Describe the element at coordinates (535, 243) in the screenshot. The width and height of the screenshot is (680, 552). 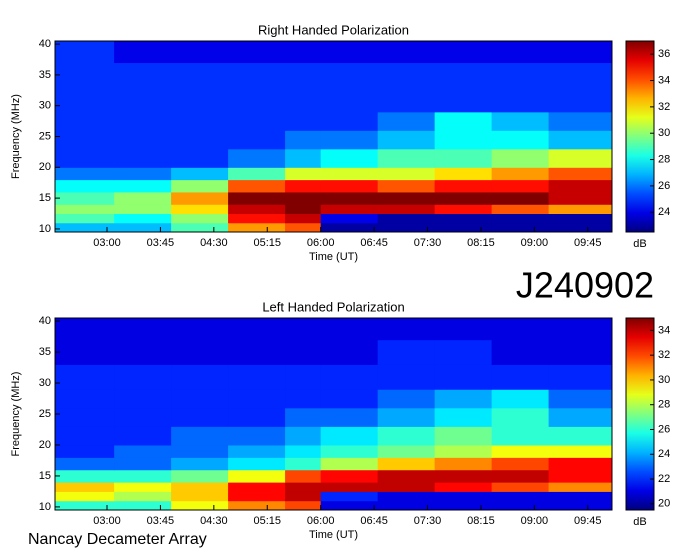
I see `x-tick-label: 09:00` at that location.